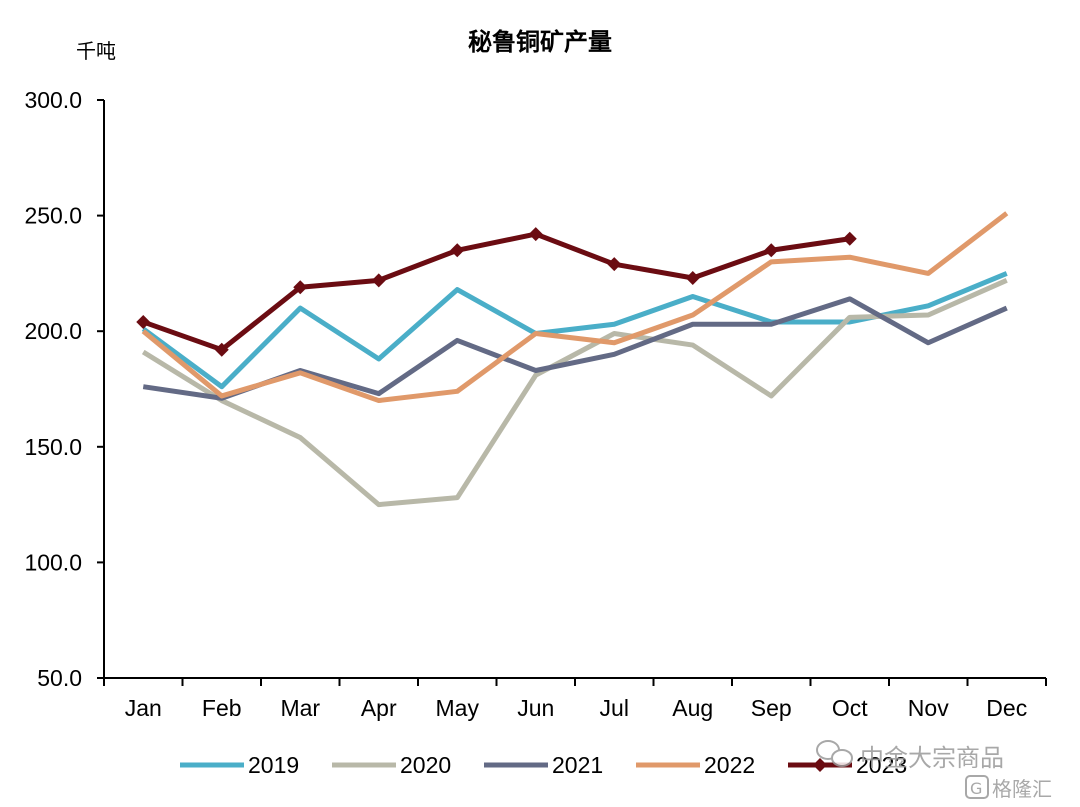  What do you see at coordinates (59, 678) in the screenshot?
I see `y-tick-label: 50.0` at bounding box center [59, 678].